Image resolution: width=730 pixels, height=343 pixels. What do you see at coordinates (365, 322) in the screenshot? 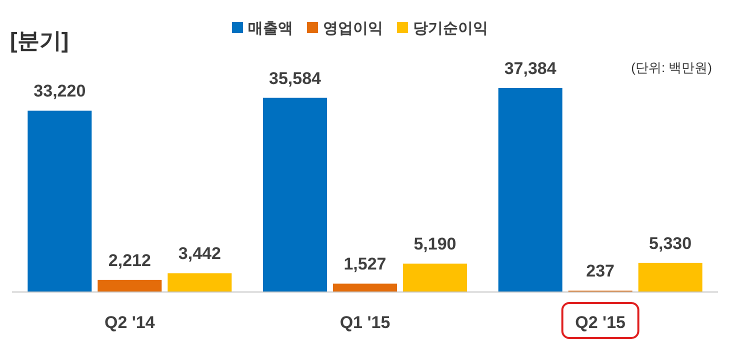
I see `x-tick-label: Q1 '15` at bounding box center [365, 322].